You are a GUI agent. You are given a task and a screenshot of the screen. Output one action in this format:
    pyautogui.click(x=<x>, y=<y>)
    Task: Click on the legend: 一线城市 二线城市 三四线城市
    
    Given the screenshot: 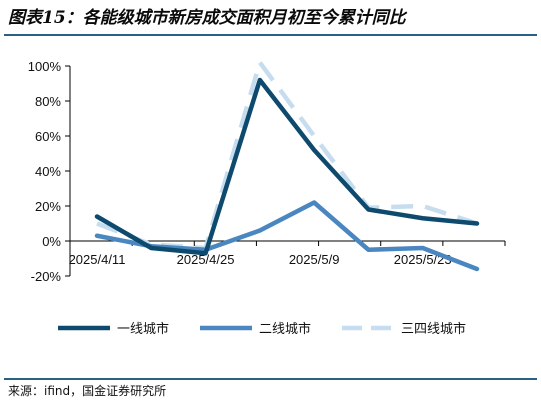 What is the action you would take?
    pyautogui.click(x=262, y=329)
    